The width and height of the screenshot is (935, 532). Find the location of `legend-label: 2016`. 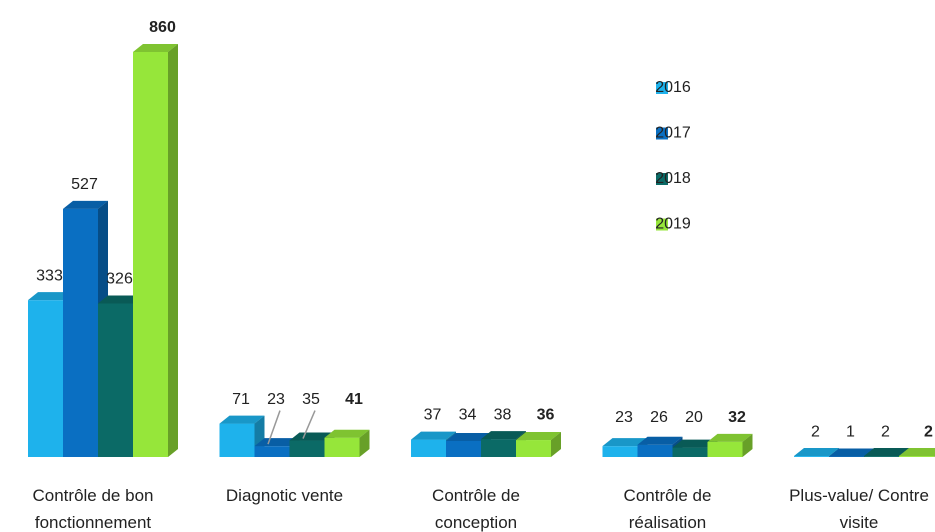

legend-label: 2016 is located at coordinates (673, 87).